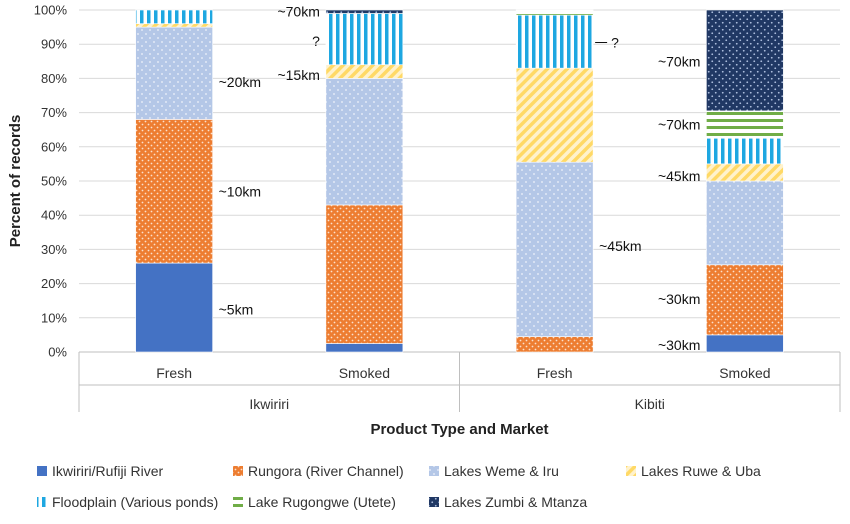 The image size is (850, 524). Describe the element at coordinates (701, 471) in the screenshot. I see `legend-label: Lakes Ruwe & Uba` at that location.